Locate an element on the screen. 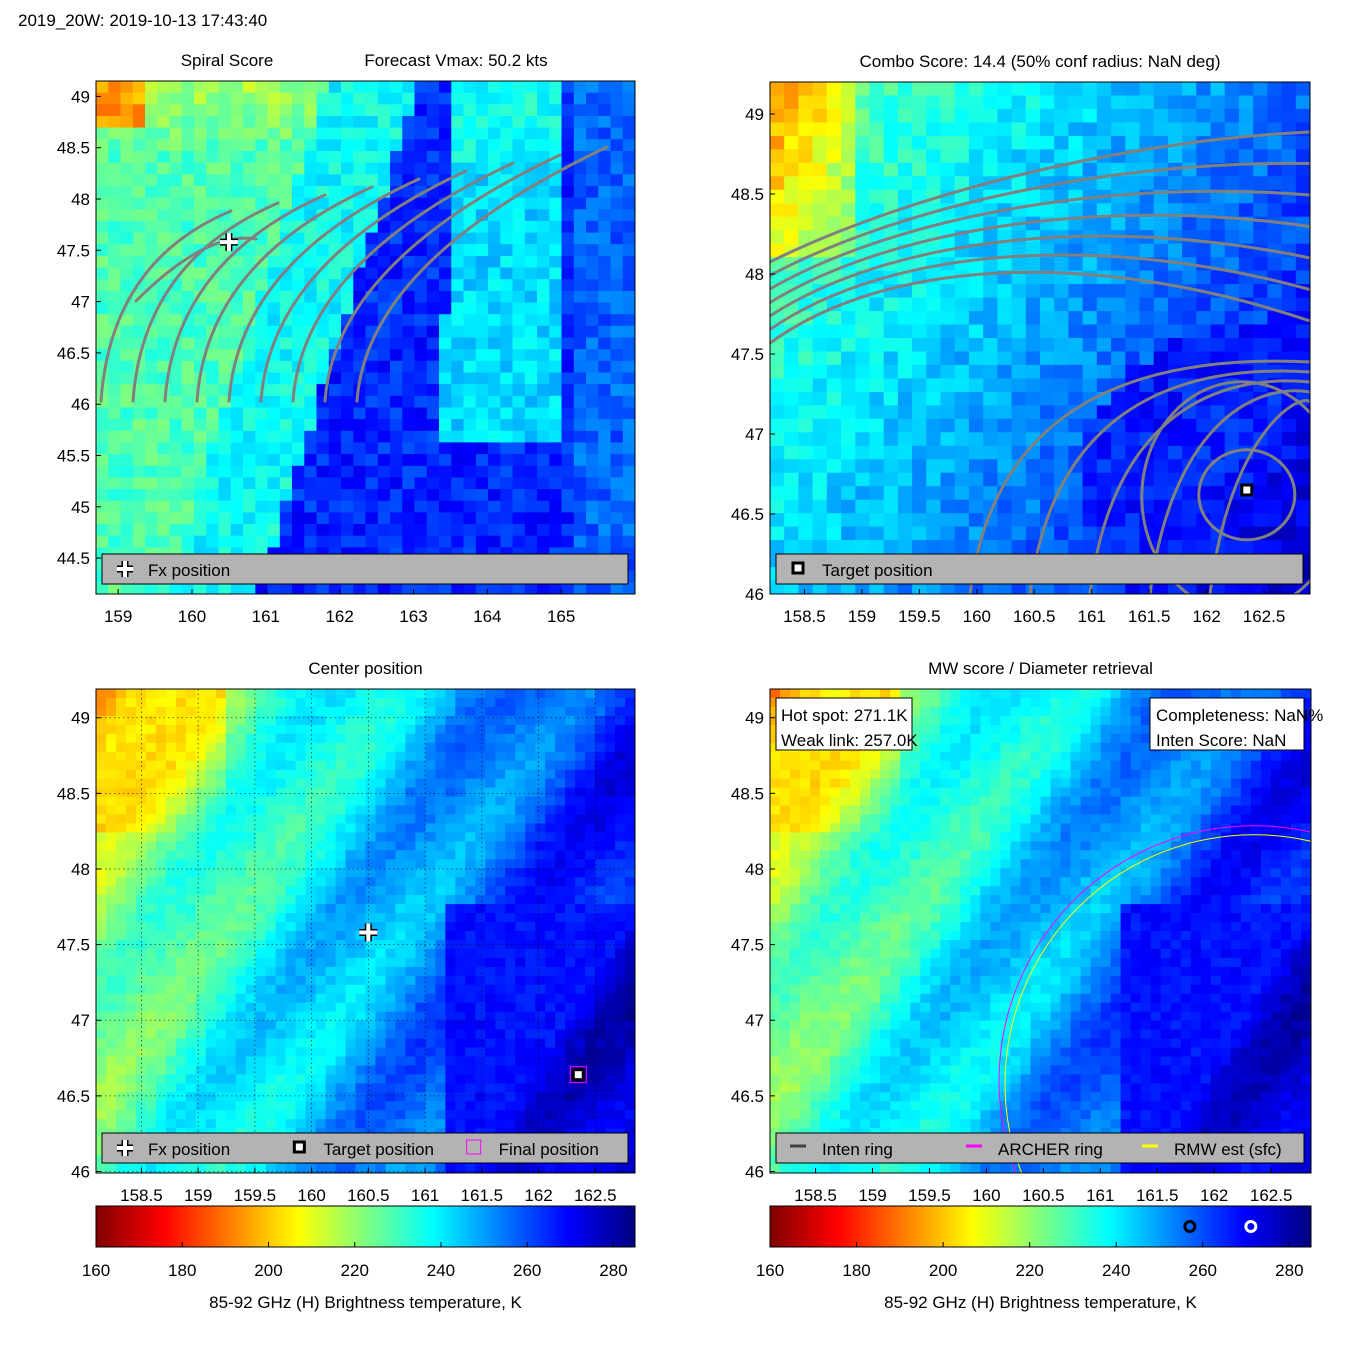  axes-frame is located at coordinates (365, 931).